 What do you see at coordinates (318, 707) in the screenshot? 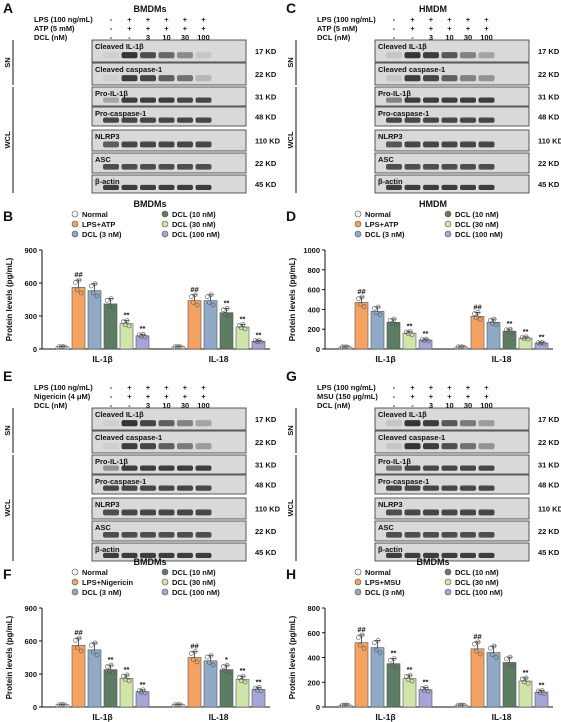
I see `y-tick-label: 0` at bounding box center [318, 707].